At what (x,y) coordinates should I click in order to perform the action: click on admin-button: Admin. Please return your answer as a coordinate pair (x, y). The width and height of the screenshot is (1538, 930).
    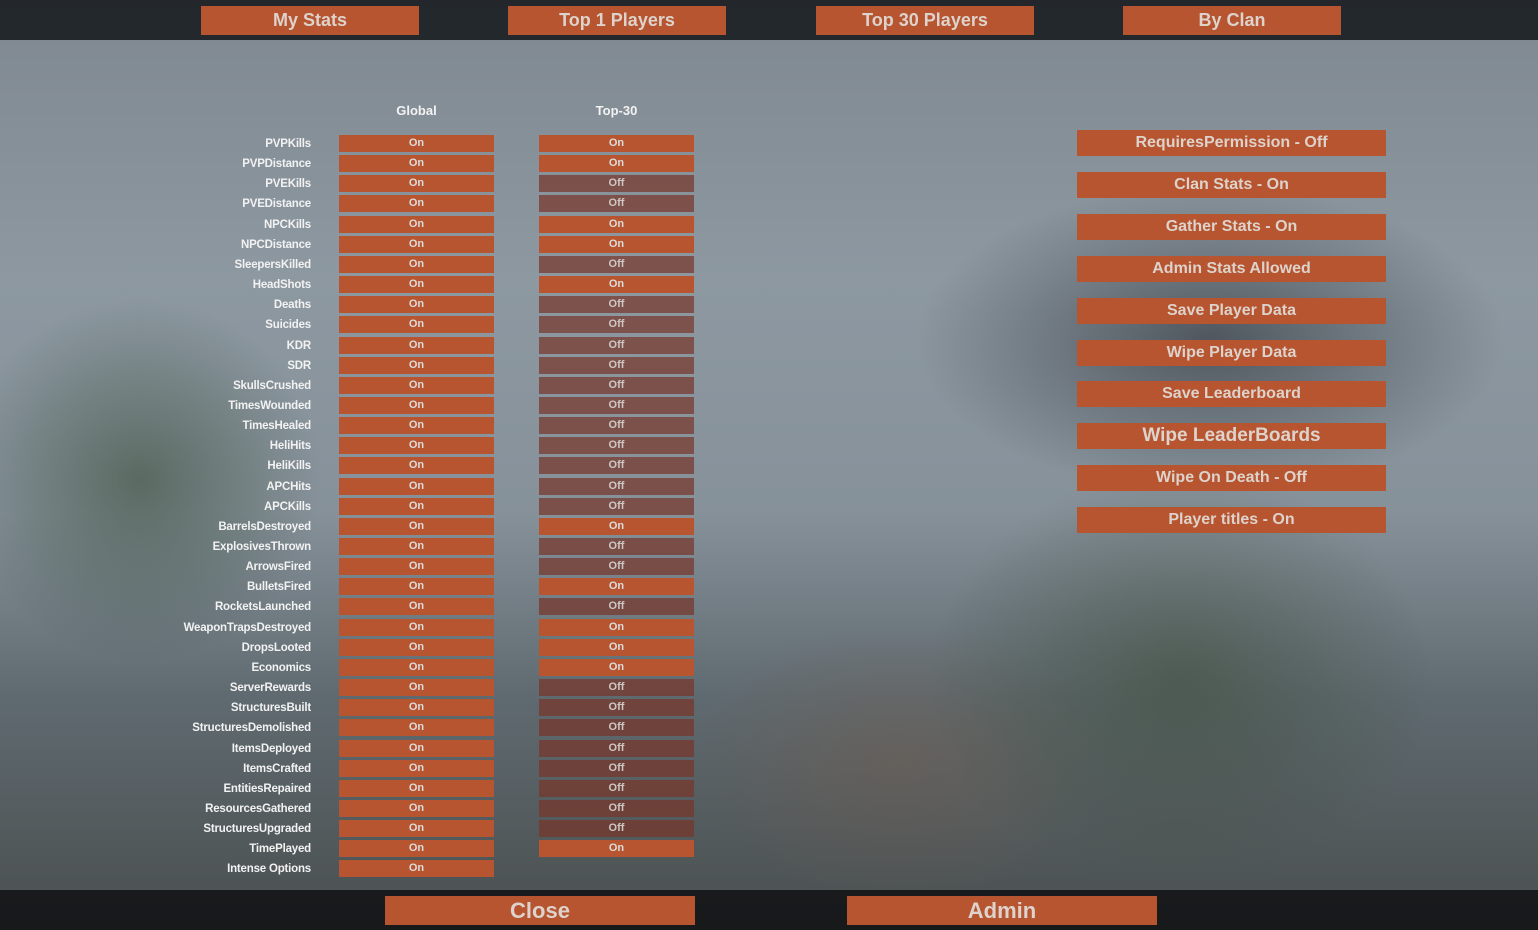
    Looking at the image, I should click on (1002, 910).